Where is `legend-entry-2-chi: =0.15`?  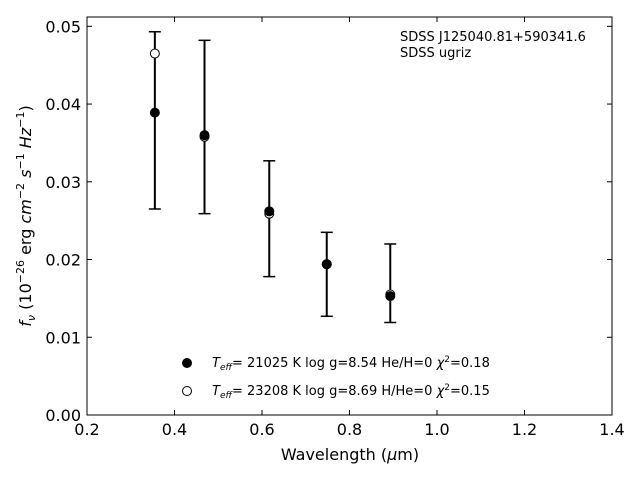
legend-entry-2-chi: =0.15 is located at coordinates (470, 391).